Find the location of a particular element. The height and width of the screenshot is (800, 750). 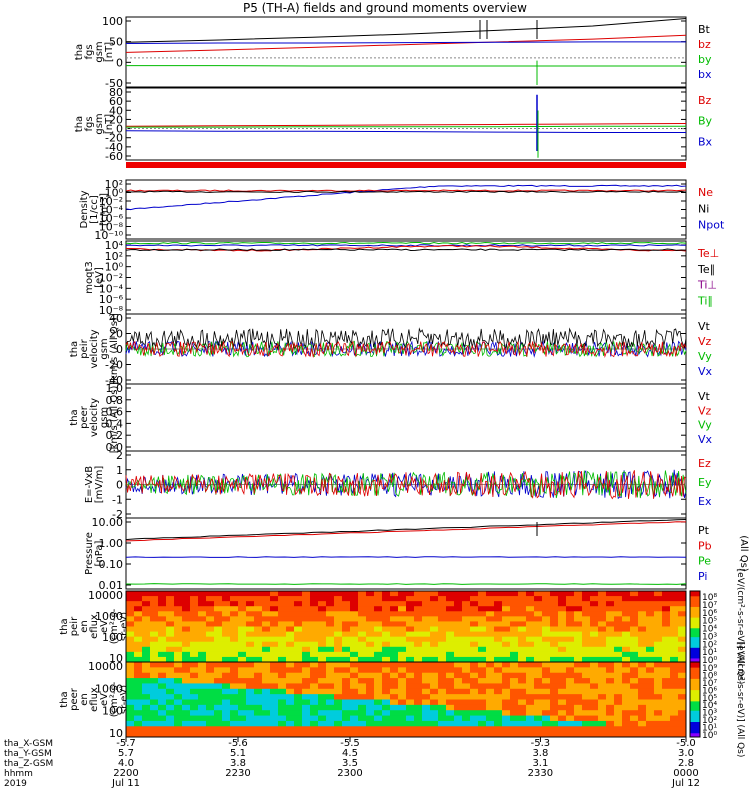

series-Bx is located at coordinates (405, 132).